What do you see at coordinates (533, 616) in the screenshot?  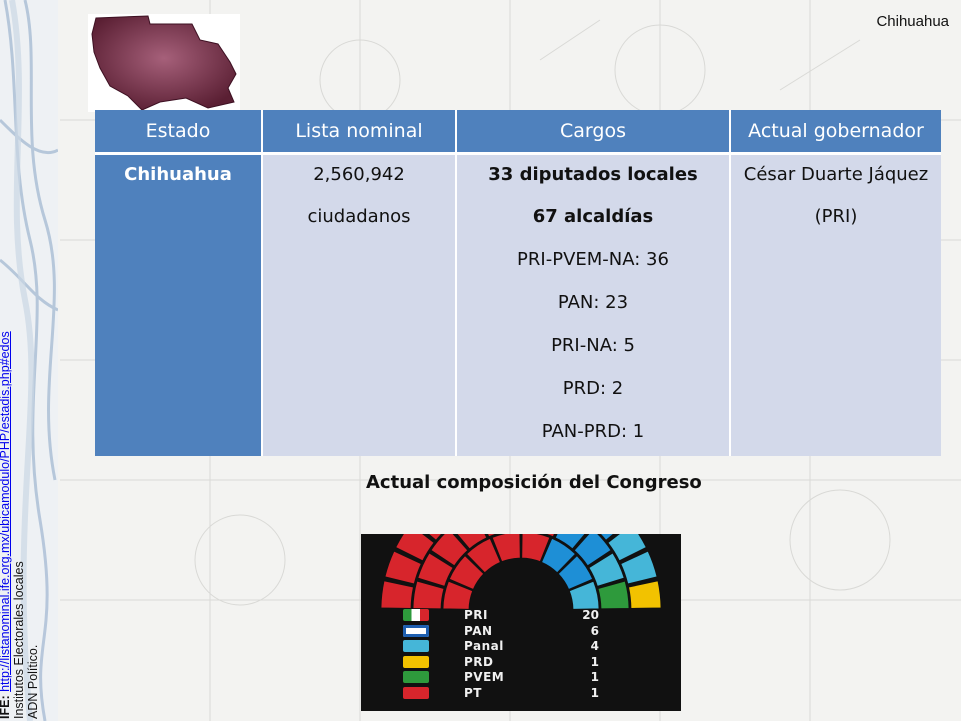 I see `legend-row: PRI 20` at bounding box center [533, 616].